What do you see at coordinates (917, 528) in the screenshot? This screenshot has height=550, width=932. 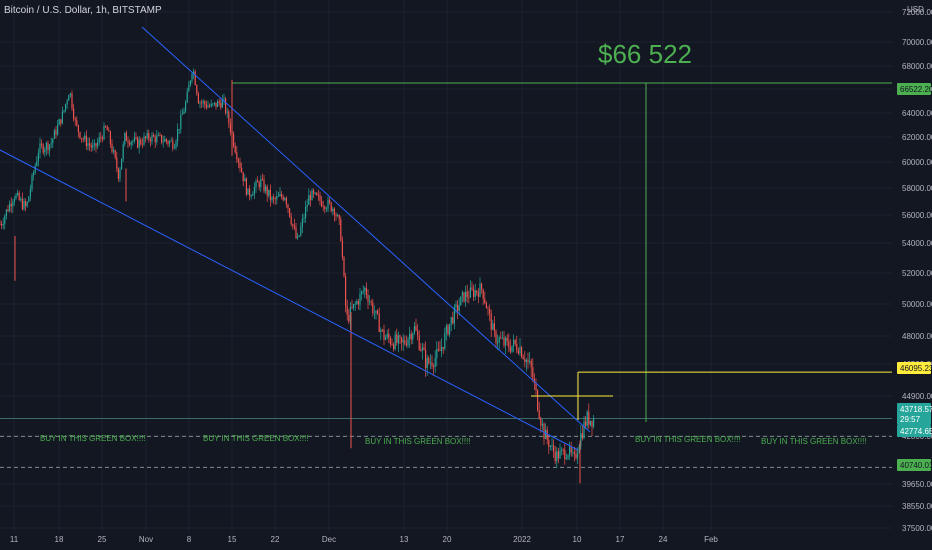 I see `y-tick-label: 37500.00` at bounding box center [917, 528].